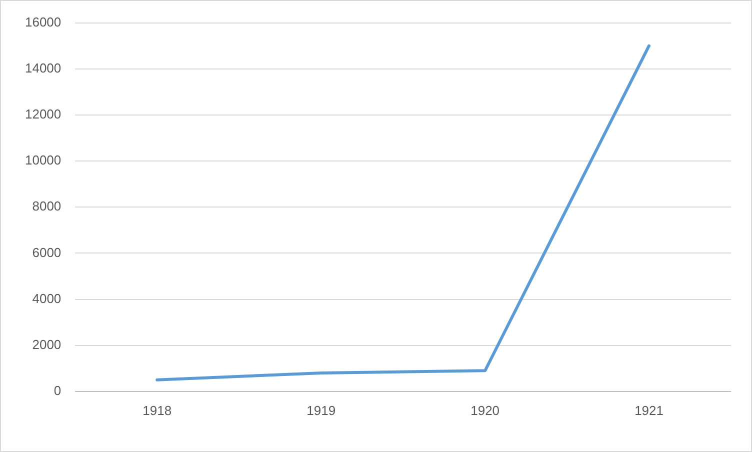 The image size is (752, 452). I want to click on y-tick-label: 4000, so click(47, 298).